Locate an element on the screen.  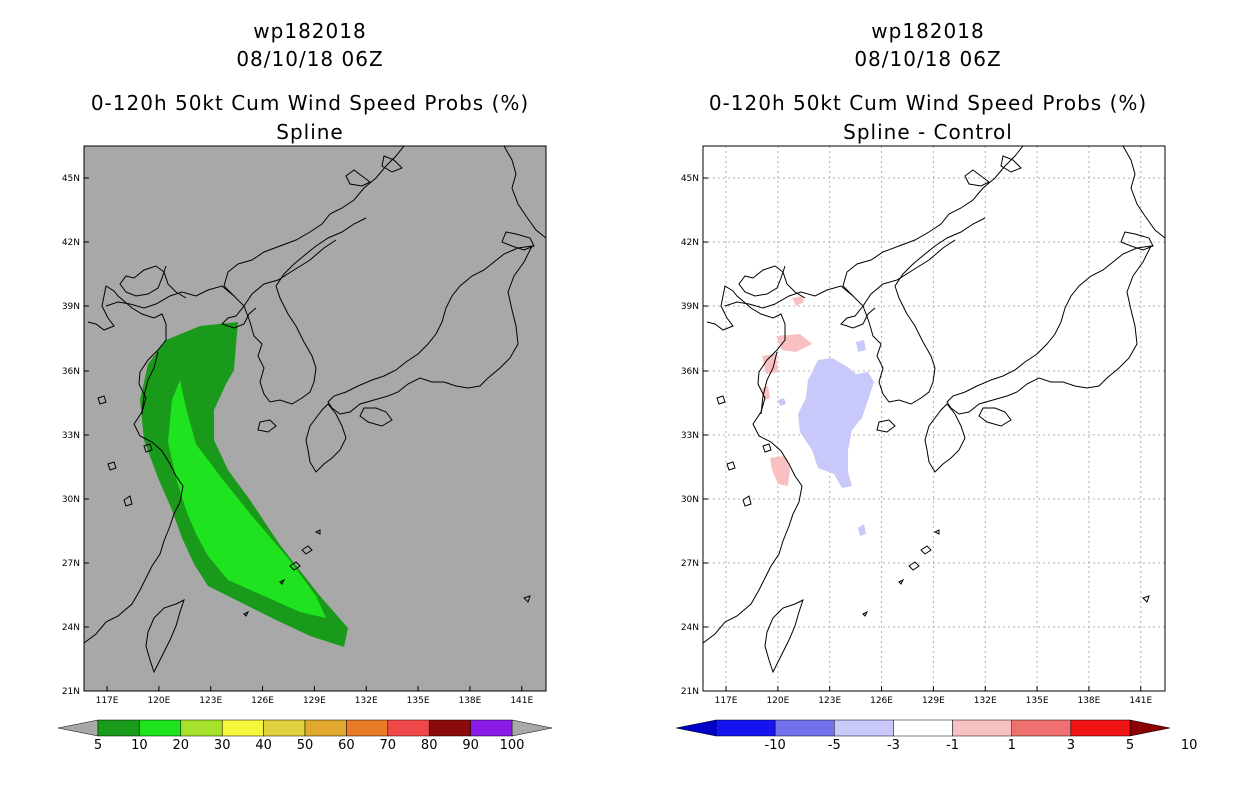
right-title-method: Spline - Control is located at coordinates (928, 132).